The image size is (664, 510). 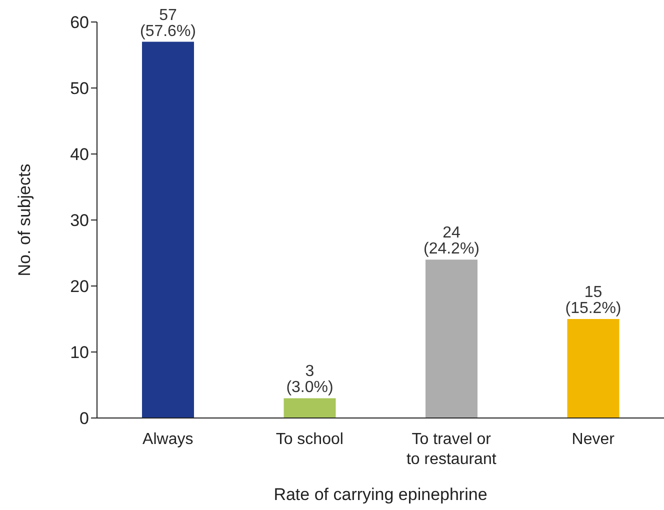 I want to click on y-tick-label: 50, so click(x=79, y=88).